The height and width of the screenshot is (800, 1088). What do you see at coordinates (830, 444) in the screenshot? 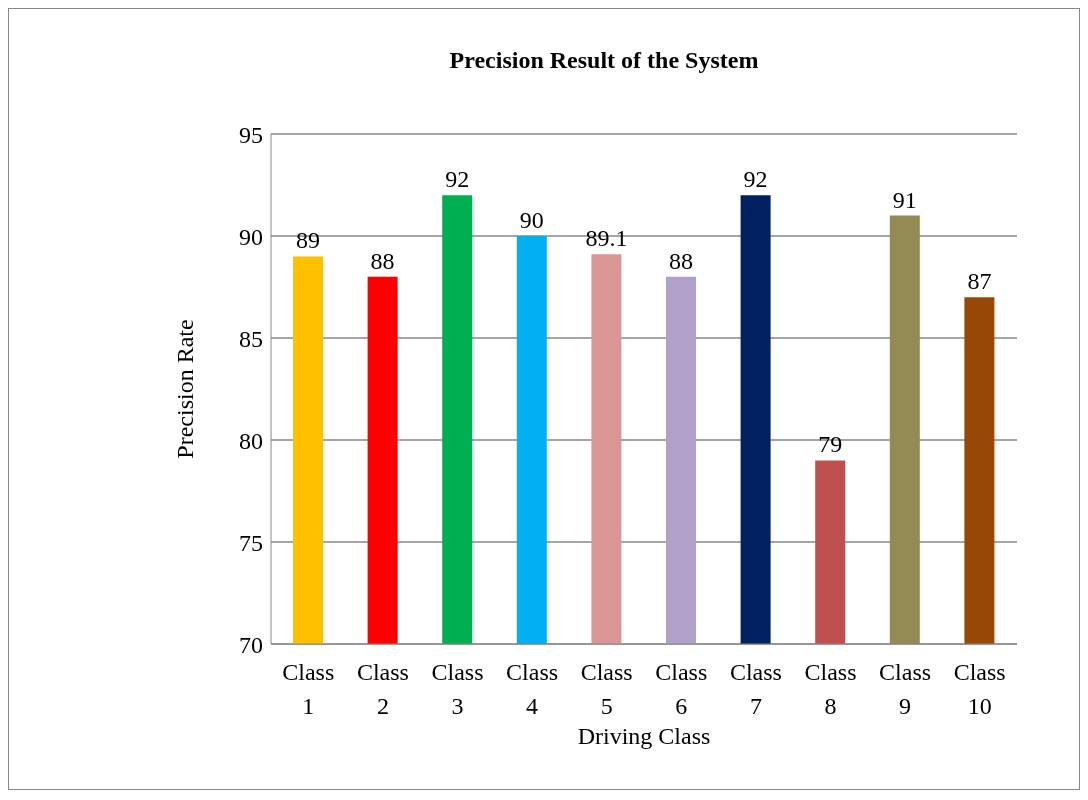
I see `data-label: 79` at bounding box center [830, 444].